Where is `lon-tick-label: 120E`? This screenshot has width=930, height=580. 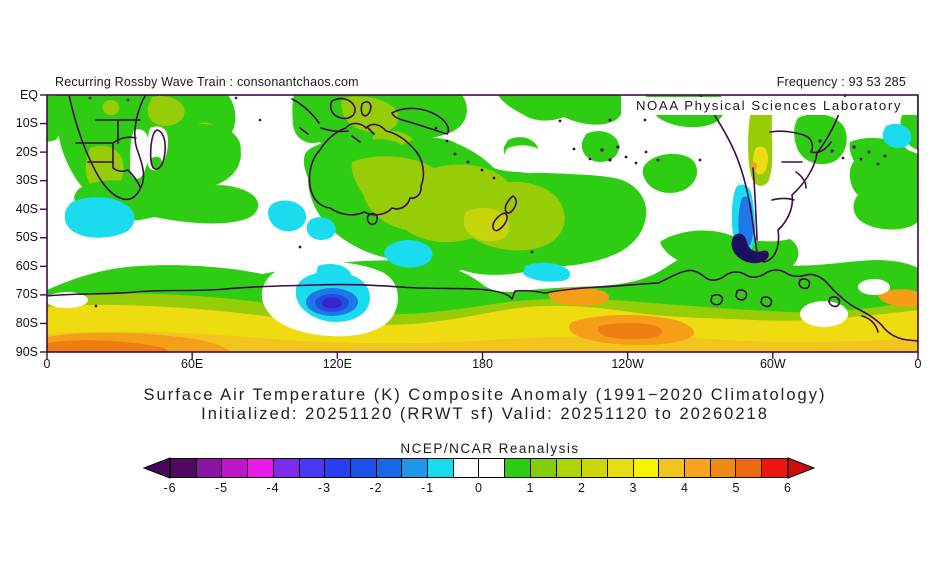 lon-tick-label: 120E is located at coordinates (337, 364).